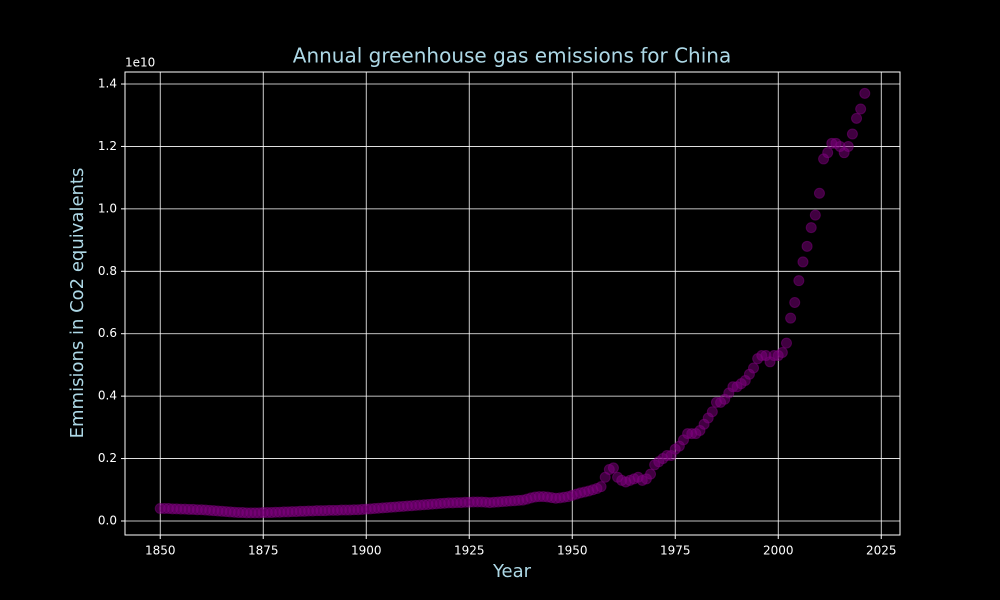 The height and width of the screenshot is (600, 1000). I want to click on x-tick-label: 2025, so click(881, 551).